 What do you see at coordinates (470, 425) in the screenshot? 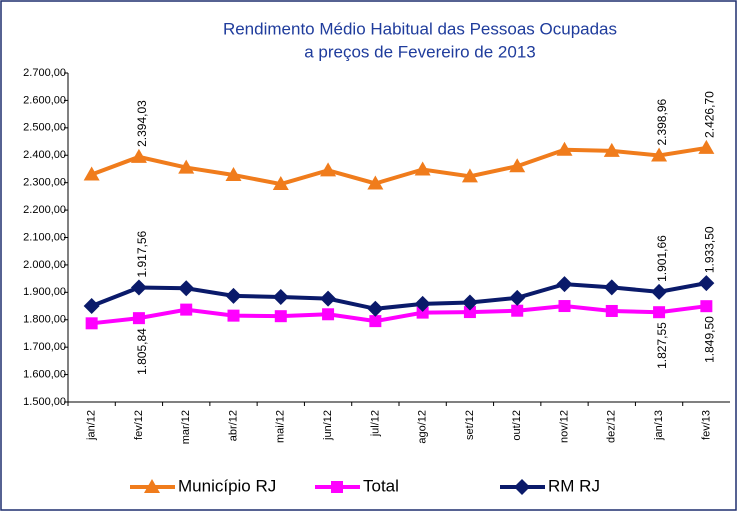
I see `x-tick-label: set/12` at bounding box center [470, 425].